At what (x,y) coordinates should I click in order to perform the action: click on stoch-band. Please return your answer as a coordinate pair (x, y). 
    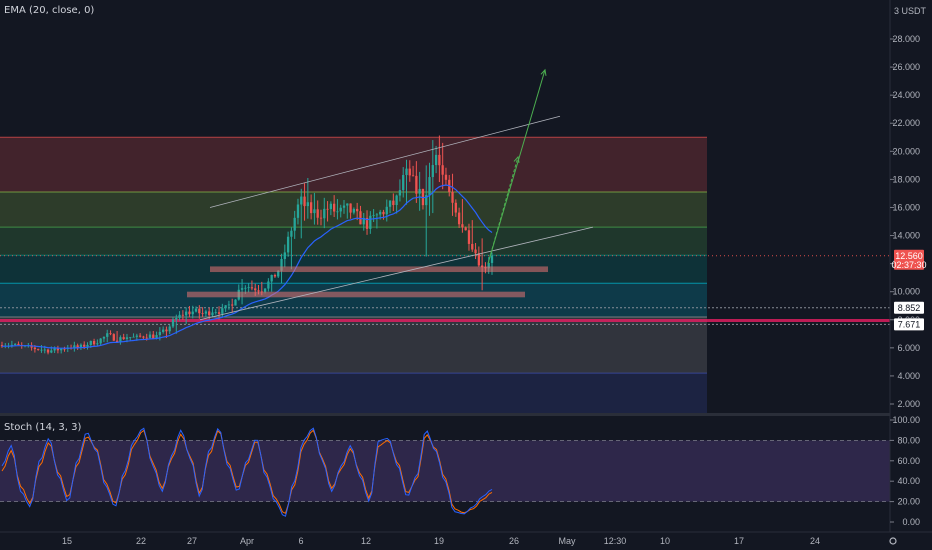
    Looking at the image, I should click on (445, 471).